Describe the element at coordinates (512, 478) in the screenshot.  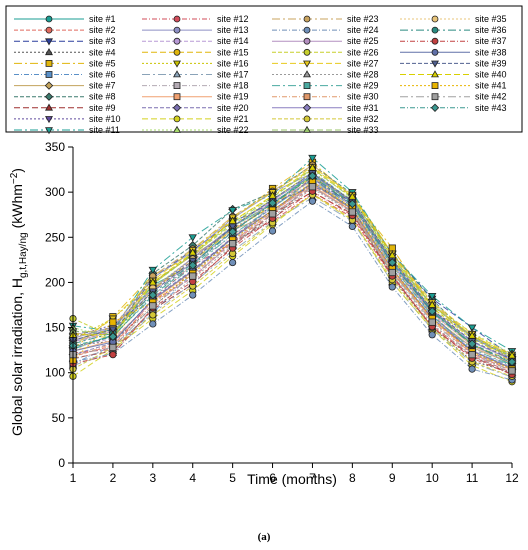
I see `x-tick-label: 12` at that location.